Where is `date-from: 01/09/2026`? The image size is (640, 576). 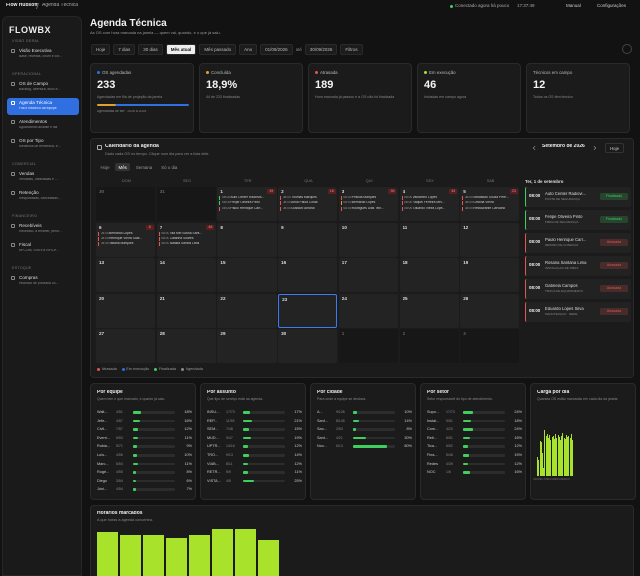
date-from: 01/09/2026 is located at coordinates (276, 50).